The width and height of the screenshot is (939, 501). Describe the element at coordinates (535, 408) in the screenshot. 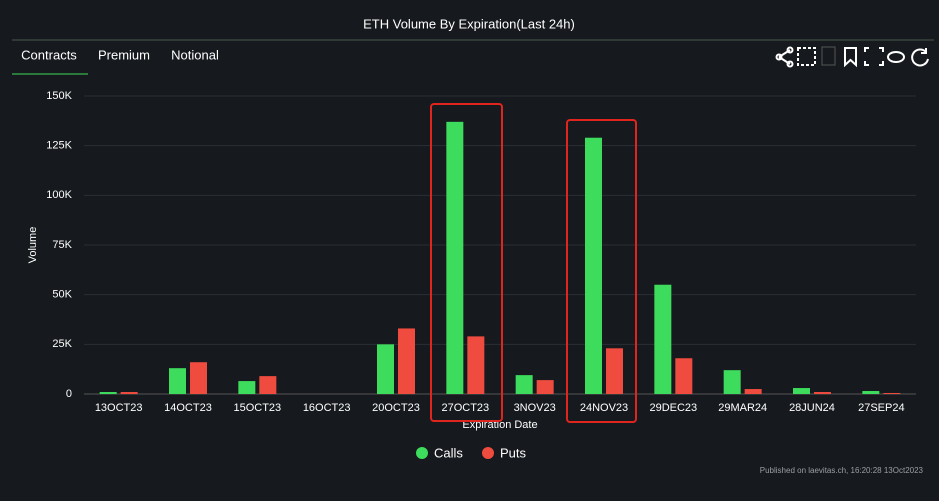

I see `x-tick-label: 3NOV23` at that location.